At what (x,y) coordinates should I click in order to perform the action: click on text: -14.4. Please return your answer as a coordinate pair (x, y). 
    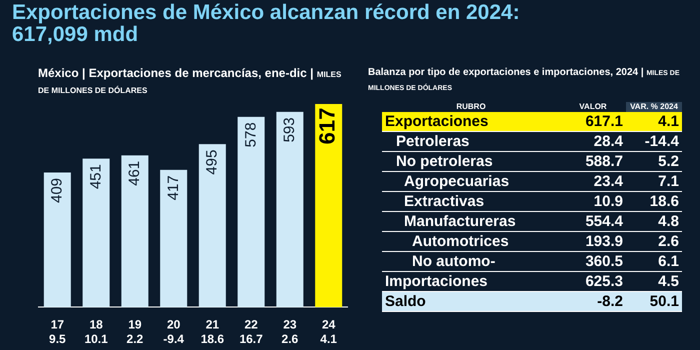
    Looking at the image, I should click on (654, 142).